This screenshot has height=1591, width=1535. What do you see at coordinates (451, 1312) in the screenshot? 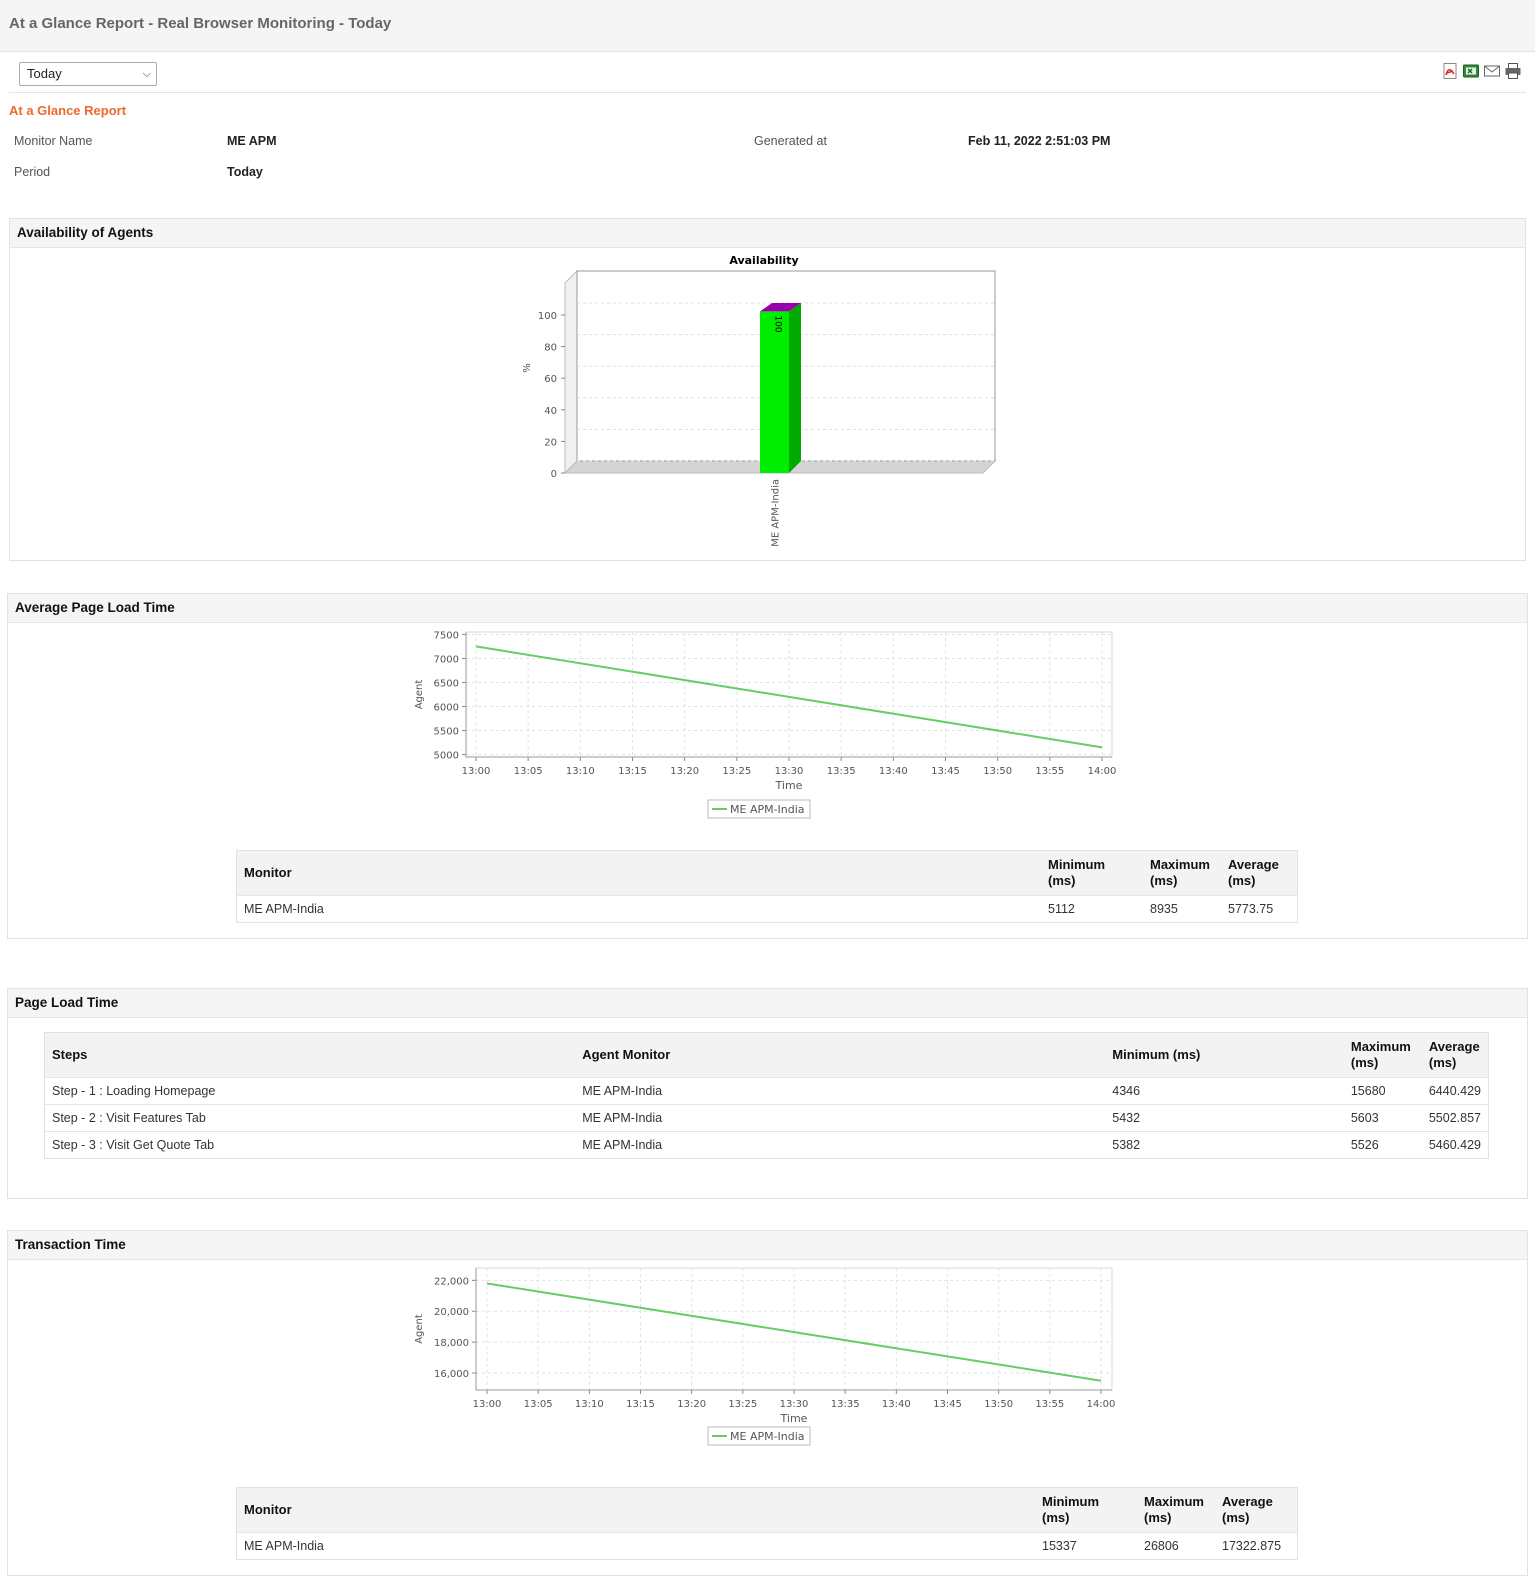
I see `y-tick-label: 20,000` at bounding box center [451, 1312].